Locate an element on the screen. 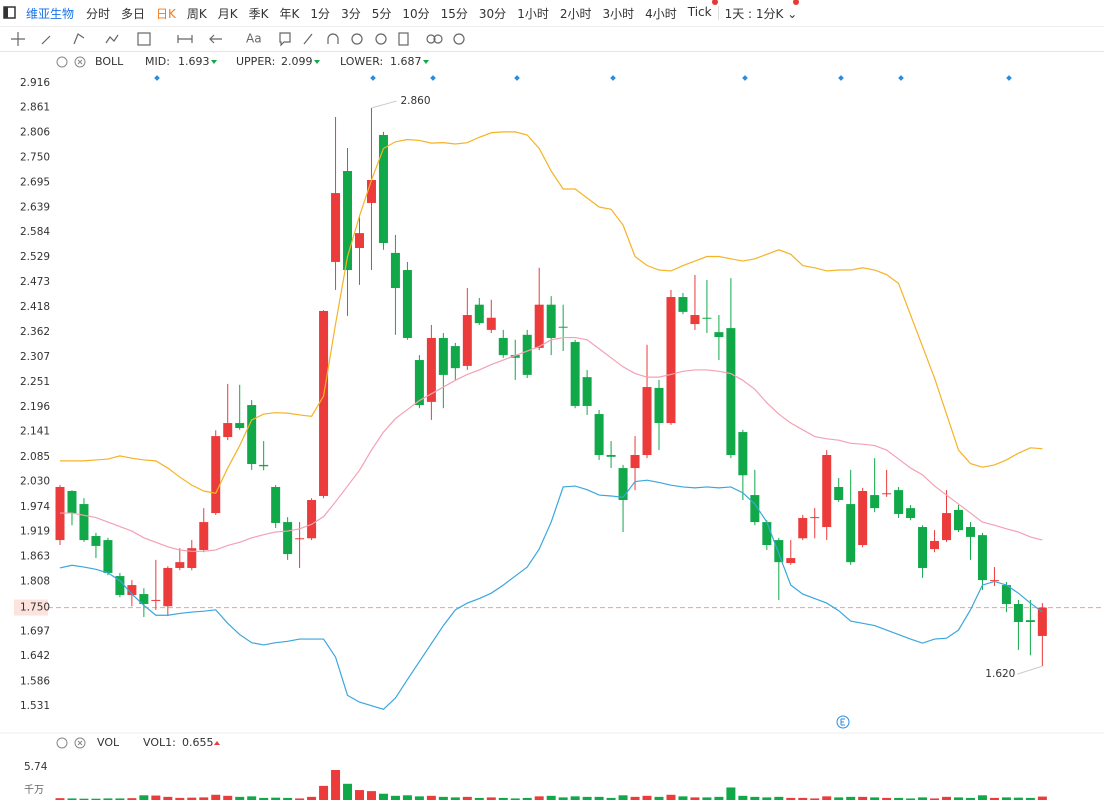 This screenshot has width=1104, height=807. low-label: 1.620 is located at coordinates (1000, 674).